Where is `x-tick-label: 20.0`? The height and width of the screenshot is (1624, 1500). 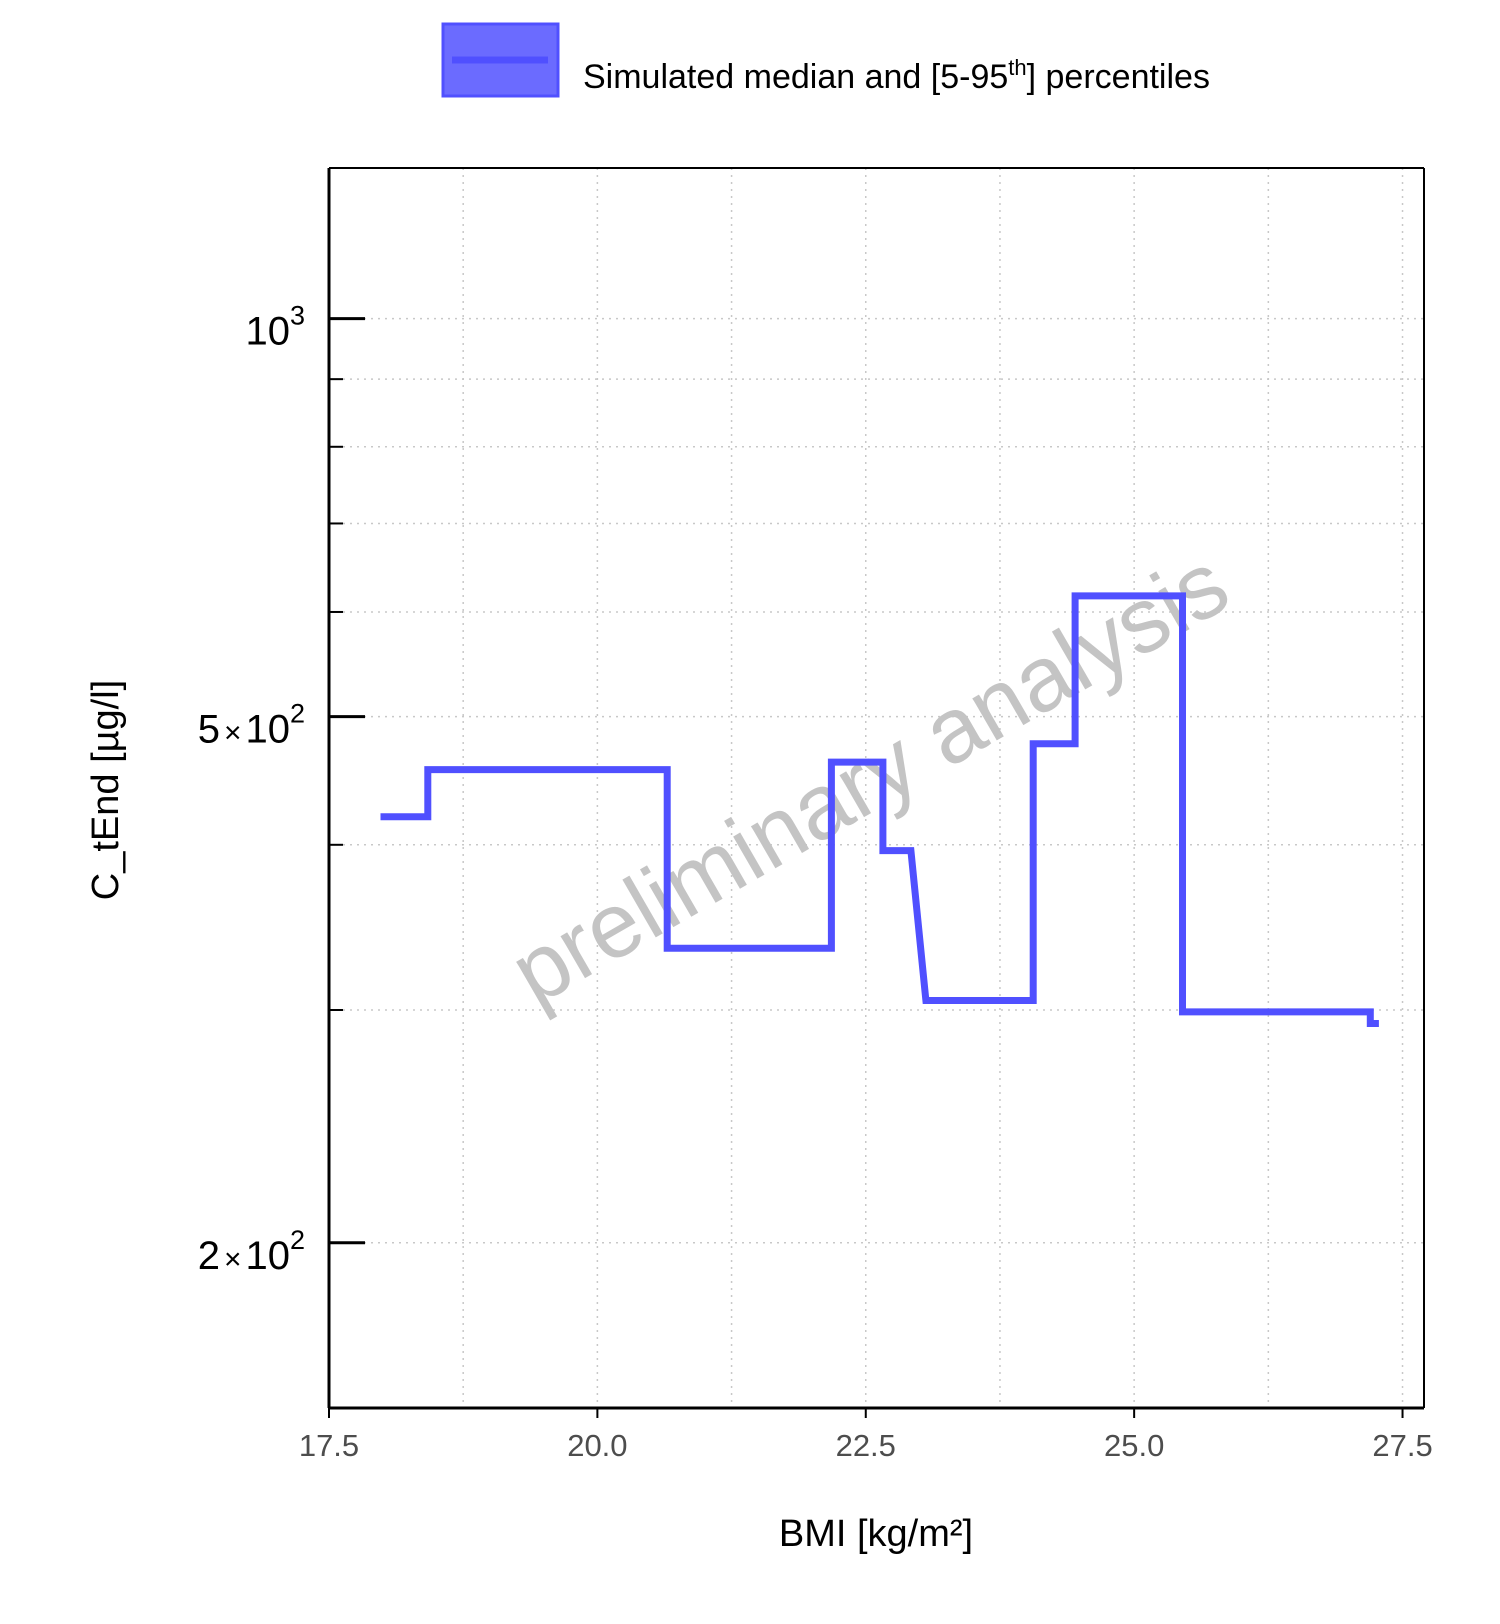 x-tick-label: 20.0 is located at coordinates (597, 1445).